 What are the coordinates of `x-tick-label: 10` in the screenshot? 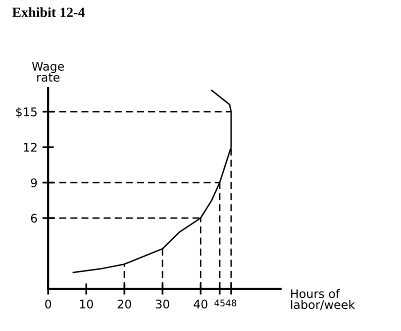 It's located at (86, 304).